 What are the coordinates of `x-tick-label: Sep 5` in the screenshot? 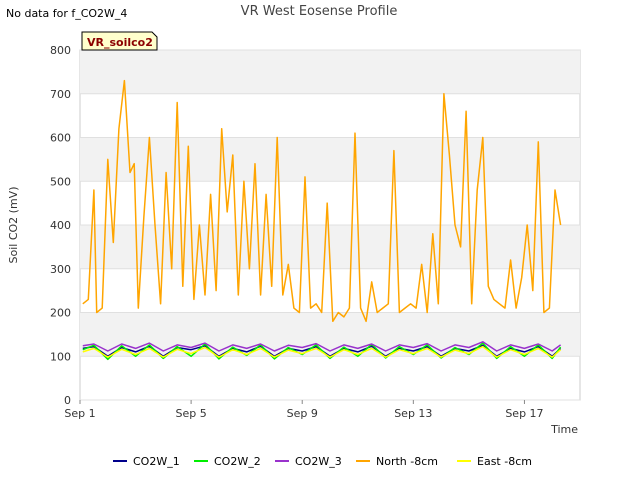 It's located at (190, 413).